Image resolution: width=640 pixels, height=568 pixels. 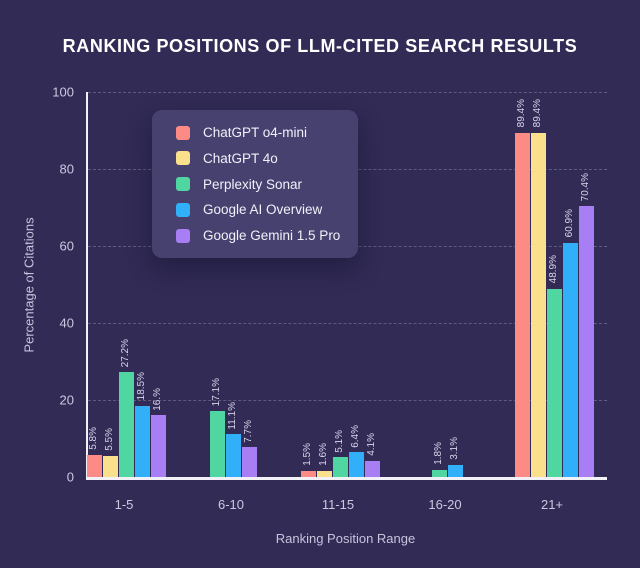 What do you see at coordinates (553, 269) in the screenshot?
I see `value-label: 48.9%` at bounding box center [553, 269].